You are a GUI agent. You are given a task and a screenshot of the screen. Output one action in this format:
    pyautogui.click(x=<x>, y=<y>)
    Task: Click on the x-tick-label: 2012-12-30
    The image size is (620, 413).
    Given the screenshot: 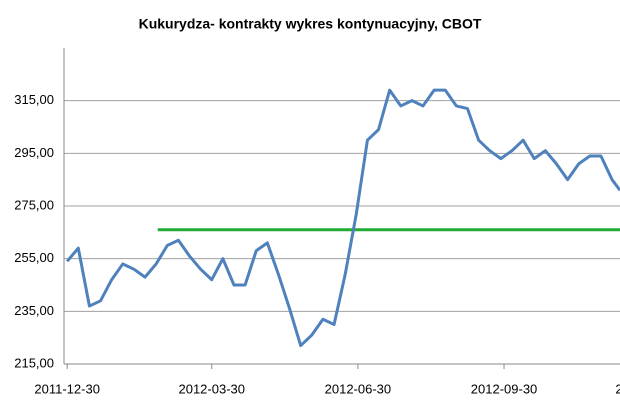 What is the action you would take?
    pyautogui.click(x=617, y=388)
    